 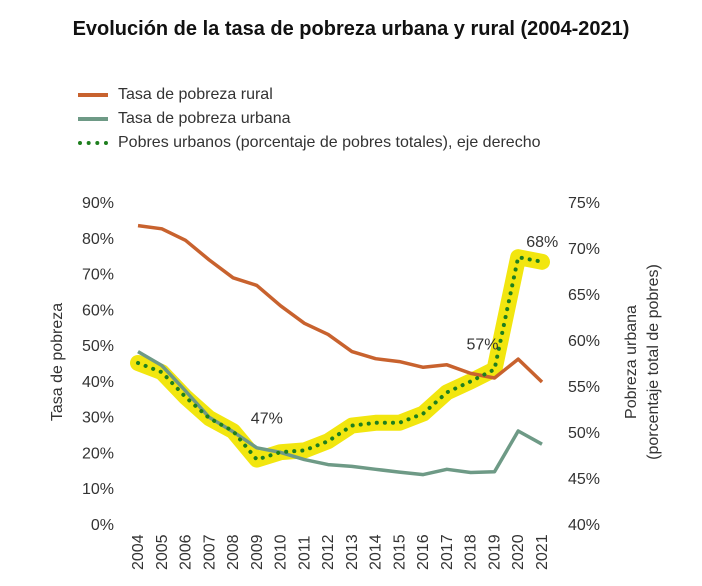 What do you see at coordinates (98, 418) in the screenshot?
I see `y-left-tick-label: 30%` at bounding box center [98, 418].